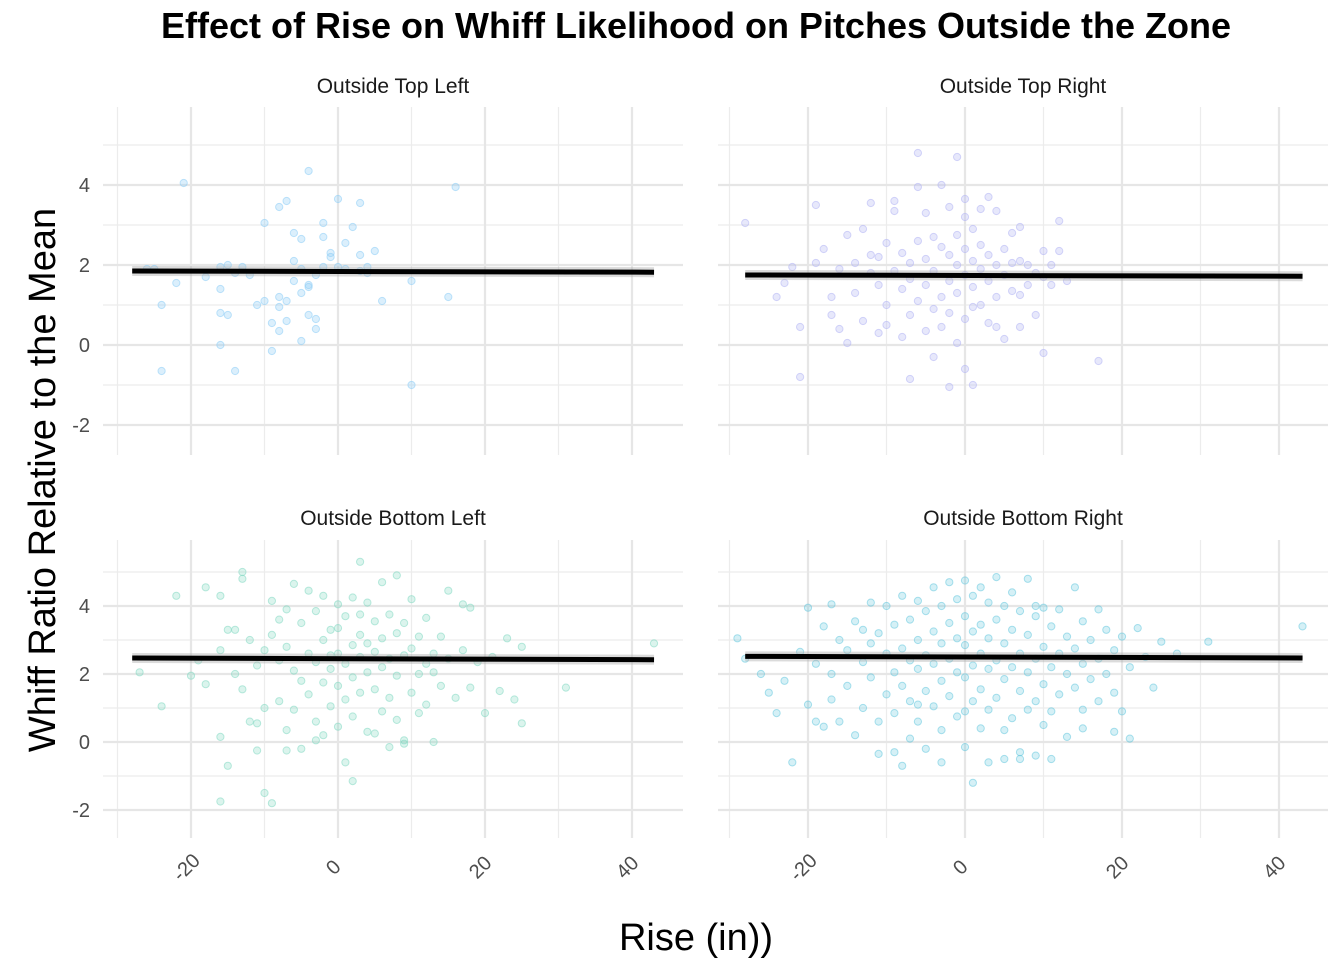 This screenshot has width=1344, height=960. I want to click on x-tick-label: -20, so click(187, 868).